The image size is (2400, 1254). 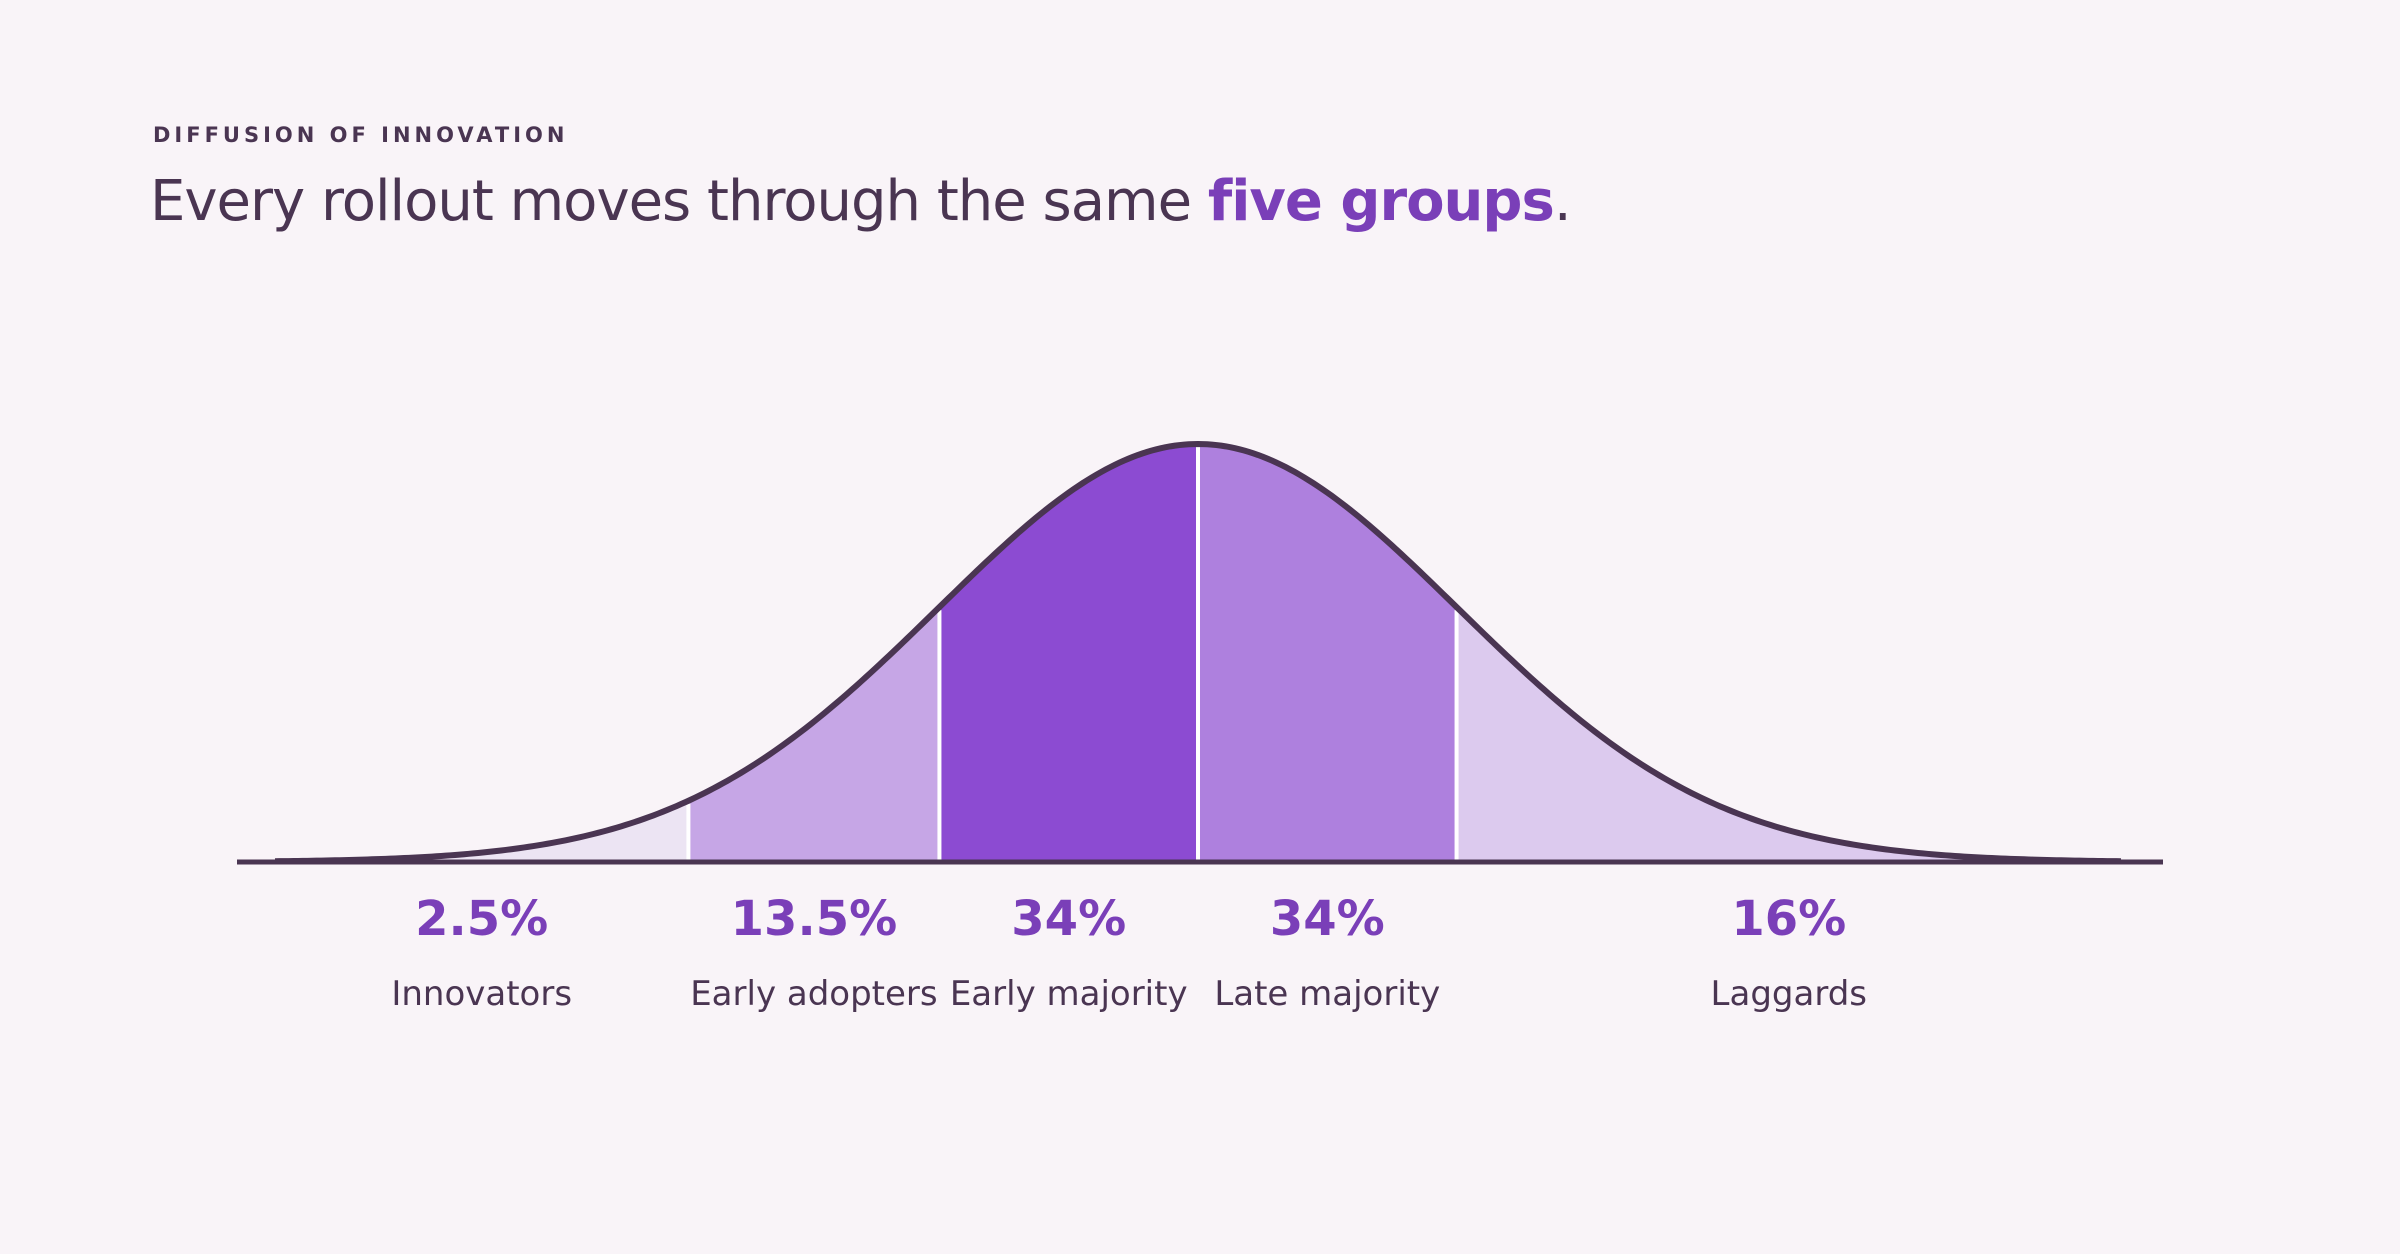 I want to click on headline-highlight: five groups, so click(x=1381, y=201).